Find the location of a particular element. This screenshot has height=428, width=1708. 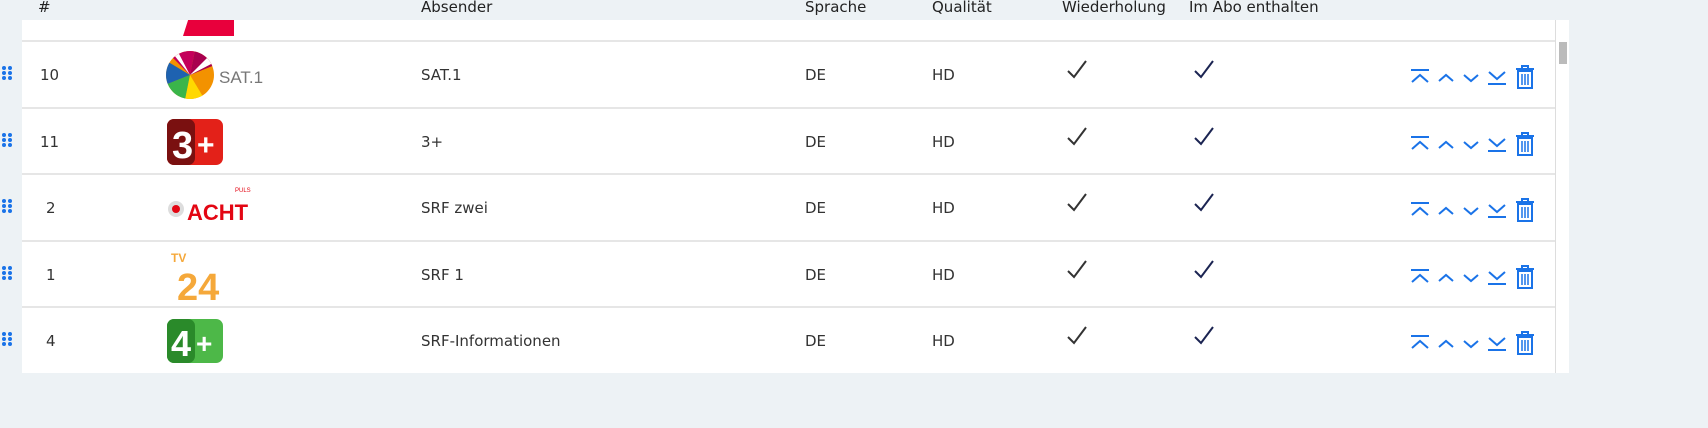

table-row: 2 ACHT PULS SRF zwei DE HD is located at coordinates (778, 207).